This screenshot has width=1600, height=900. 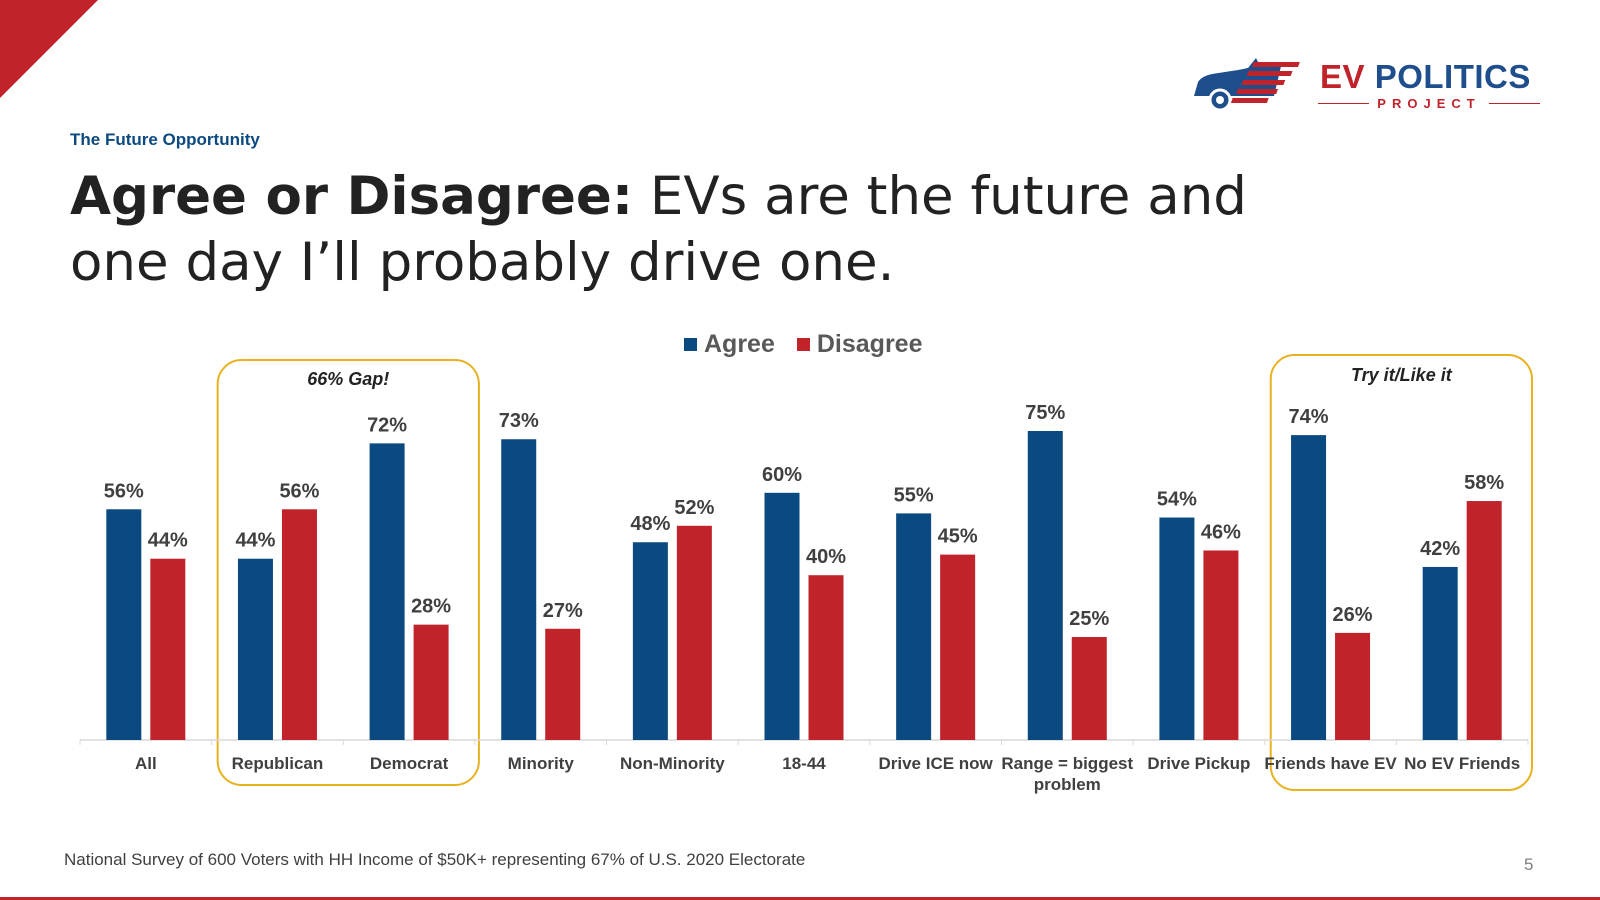 What do you see at coordinates (1045, 413) in the screenshot?
I see `data-label-agree-range-biggest-problem: 75%` at bounding box center [1045, 413].